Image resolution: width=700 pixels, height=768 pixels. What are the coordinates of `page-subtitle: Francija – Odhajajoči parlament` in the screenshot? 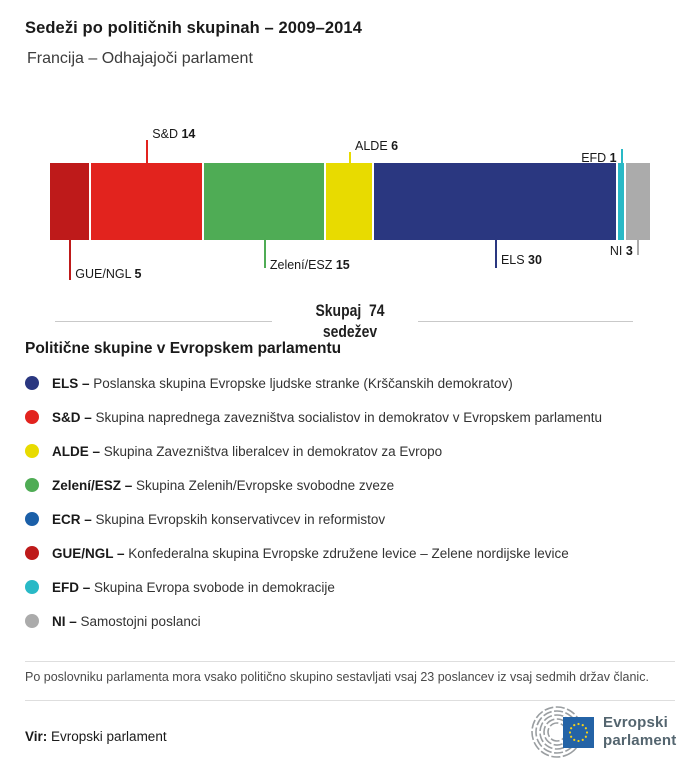 It's located at (140, 58).